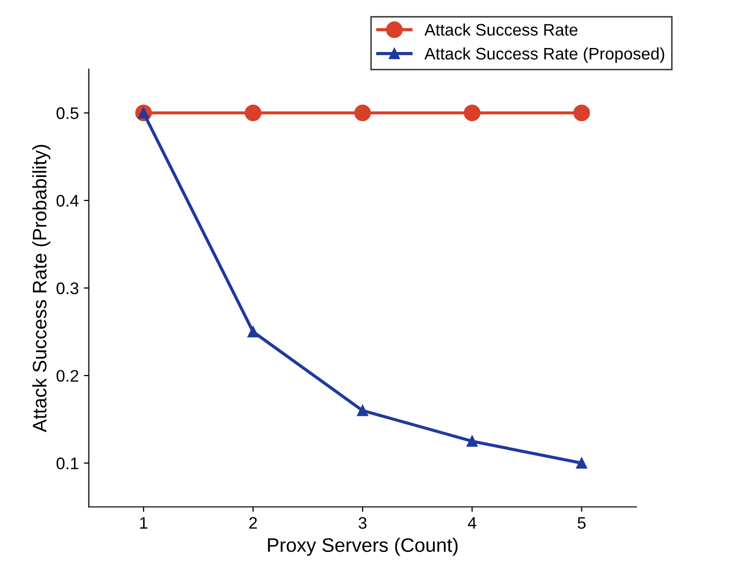  What do you see at coordinates (67, 113) in the screenshot?
I see `y-tick-label: 0.5` at bounding box center [67, 113].